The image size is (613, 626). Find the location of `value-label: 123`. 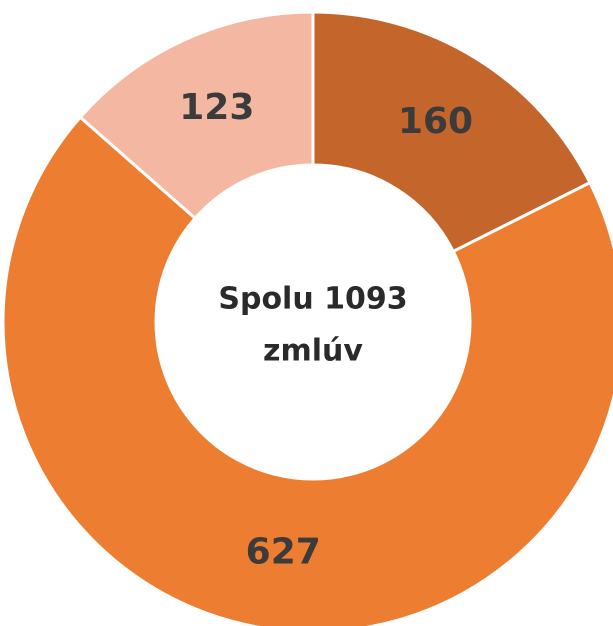

value-label: 123 is located at coordinates (216, 107).